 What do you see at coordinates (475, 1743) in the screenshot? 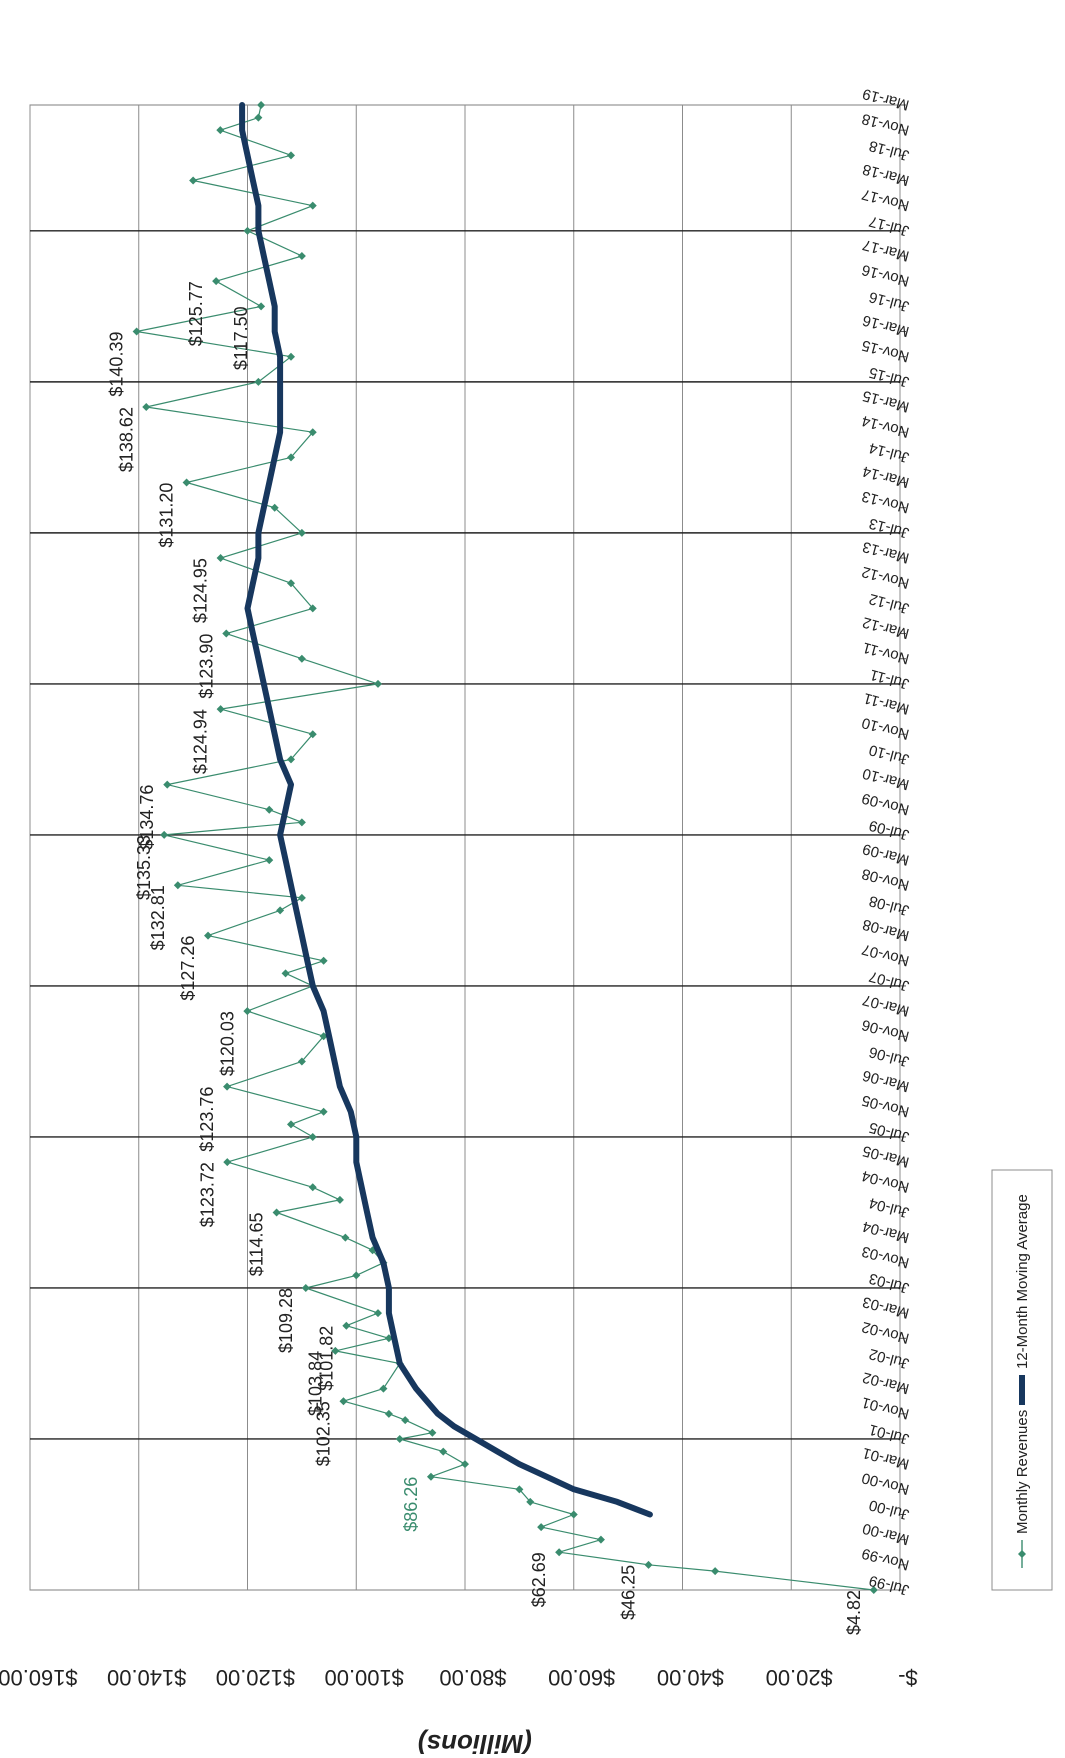
I see `value-axis-title: (Millions)` at bounding box center [475, 1743].